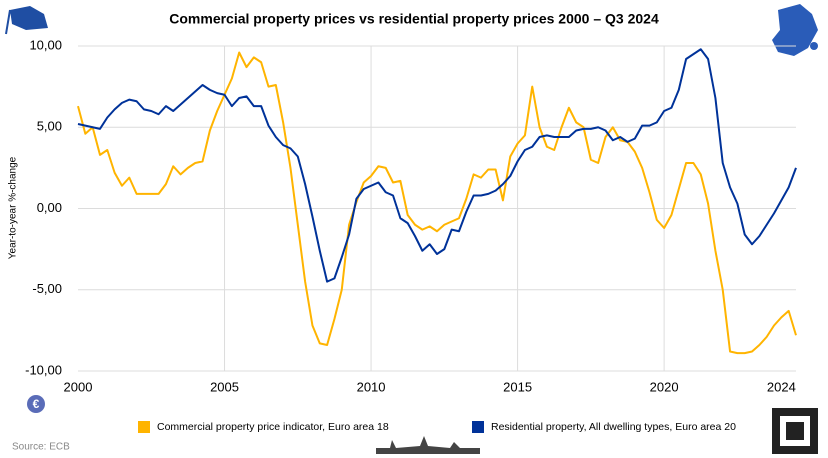 The image size is (828, 458). Describe the element at coordinates (26, 20) in the screenshot. I see `flag-icon` at that location.